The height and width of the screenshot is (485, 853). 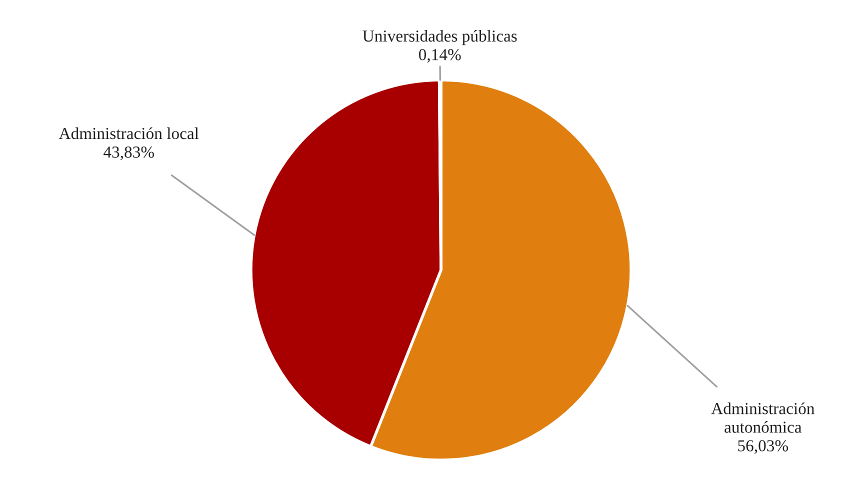 I want to click on slice-label: Administración autonómica, so click(x=762, y=417).